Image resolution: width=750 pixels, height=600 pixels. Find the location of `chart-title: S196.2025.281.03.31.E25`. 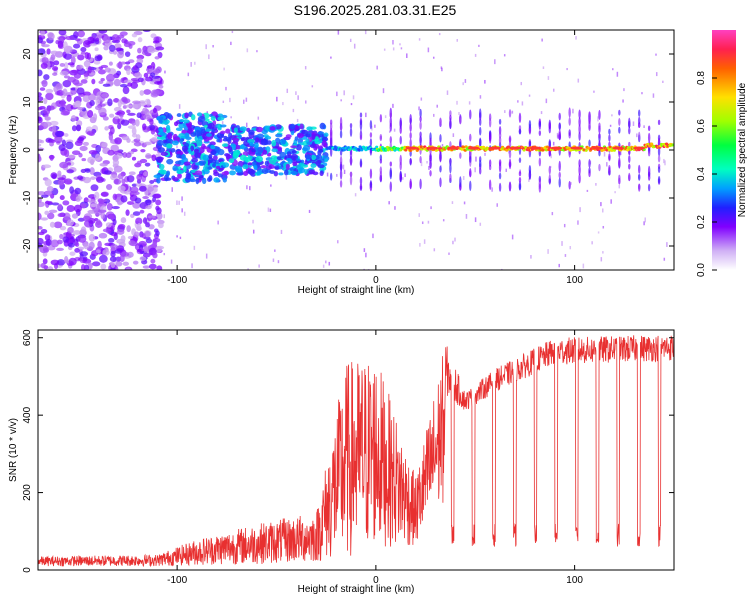

chart-title: S196.2025.281.03.31.E25 is located at coordinates (375, 10).